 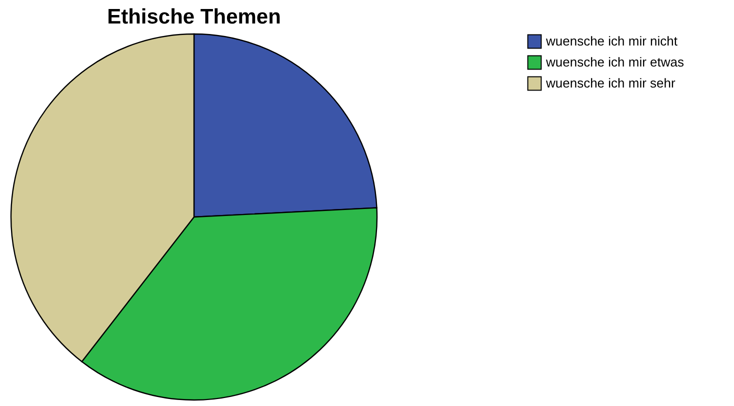 I want to click on legend-label: wuensche ich mir nicht, so click(x=611, y=41).